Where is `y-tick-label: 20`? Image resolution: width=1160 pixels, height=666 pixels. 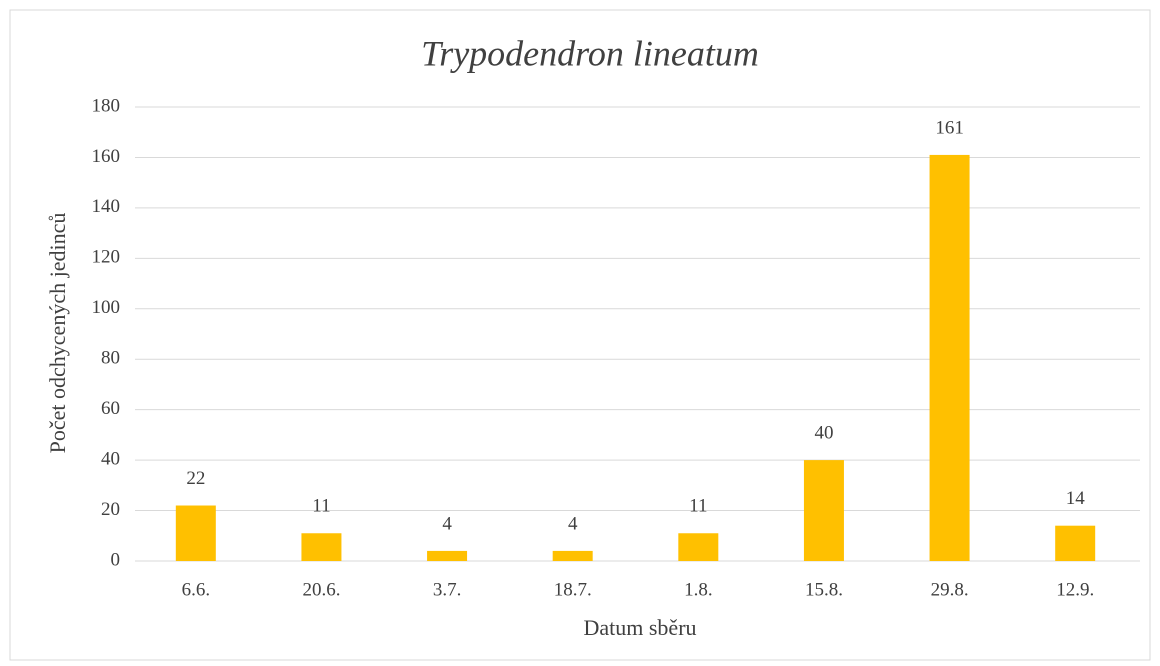
y-tick-label: 20 is located at coordinates (110, 509).